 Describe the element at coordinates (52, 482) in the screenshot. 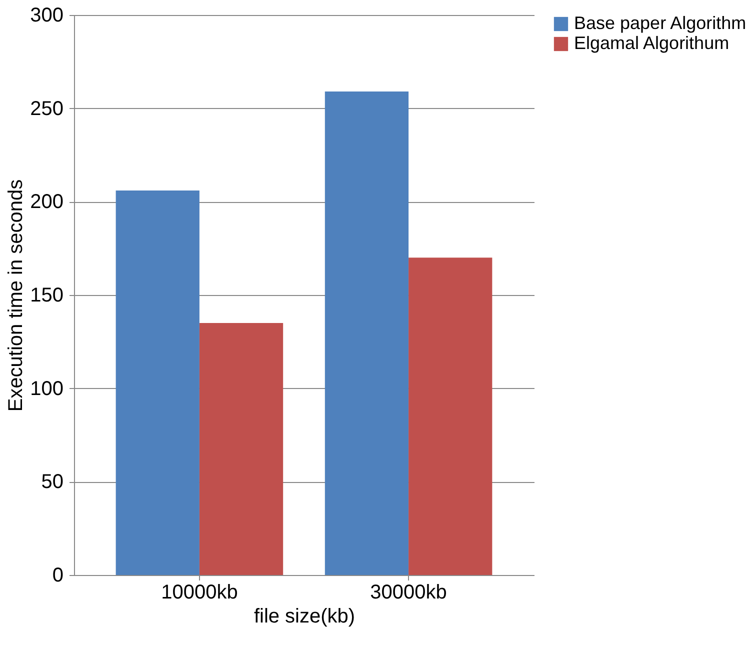

I see `y-tick-label: 50` at that location.